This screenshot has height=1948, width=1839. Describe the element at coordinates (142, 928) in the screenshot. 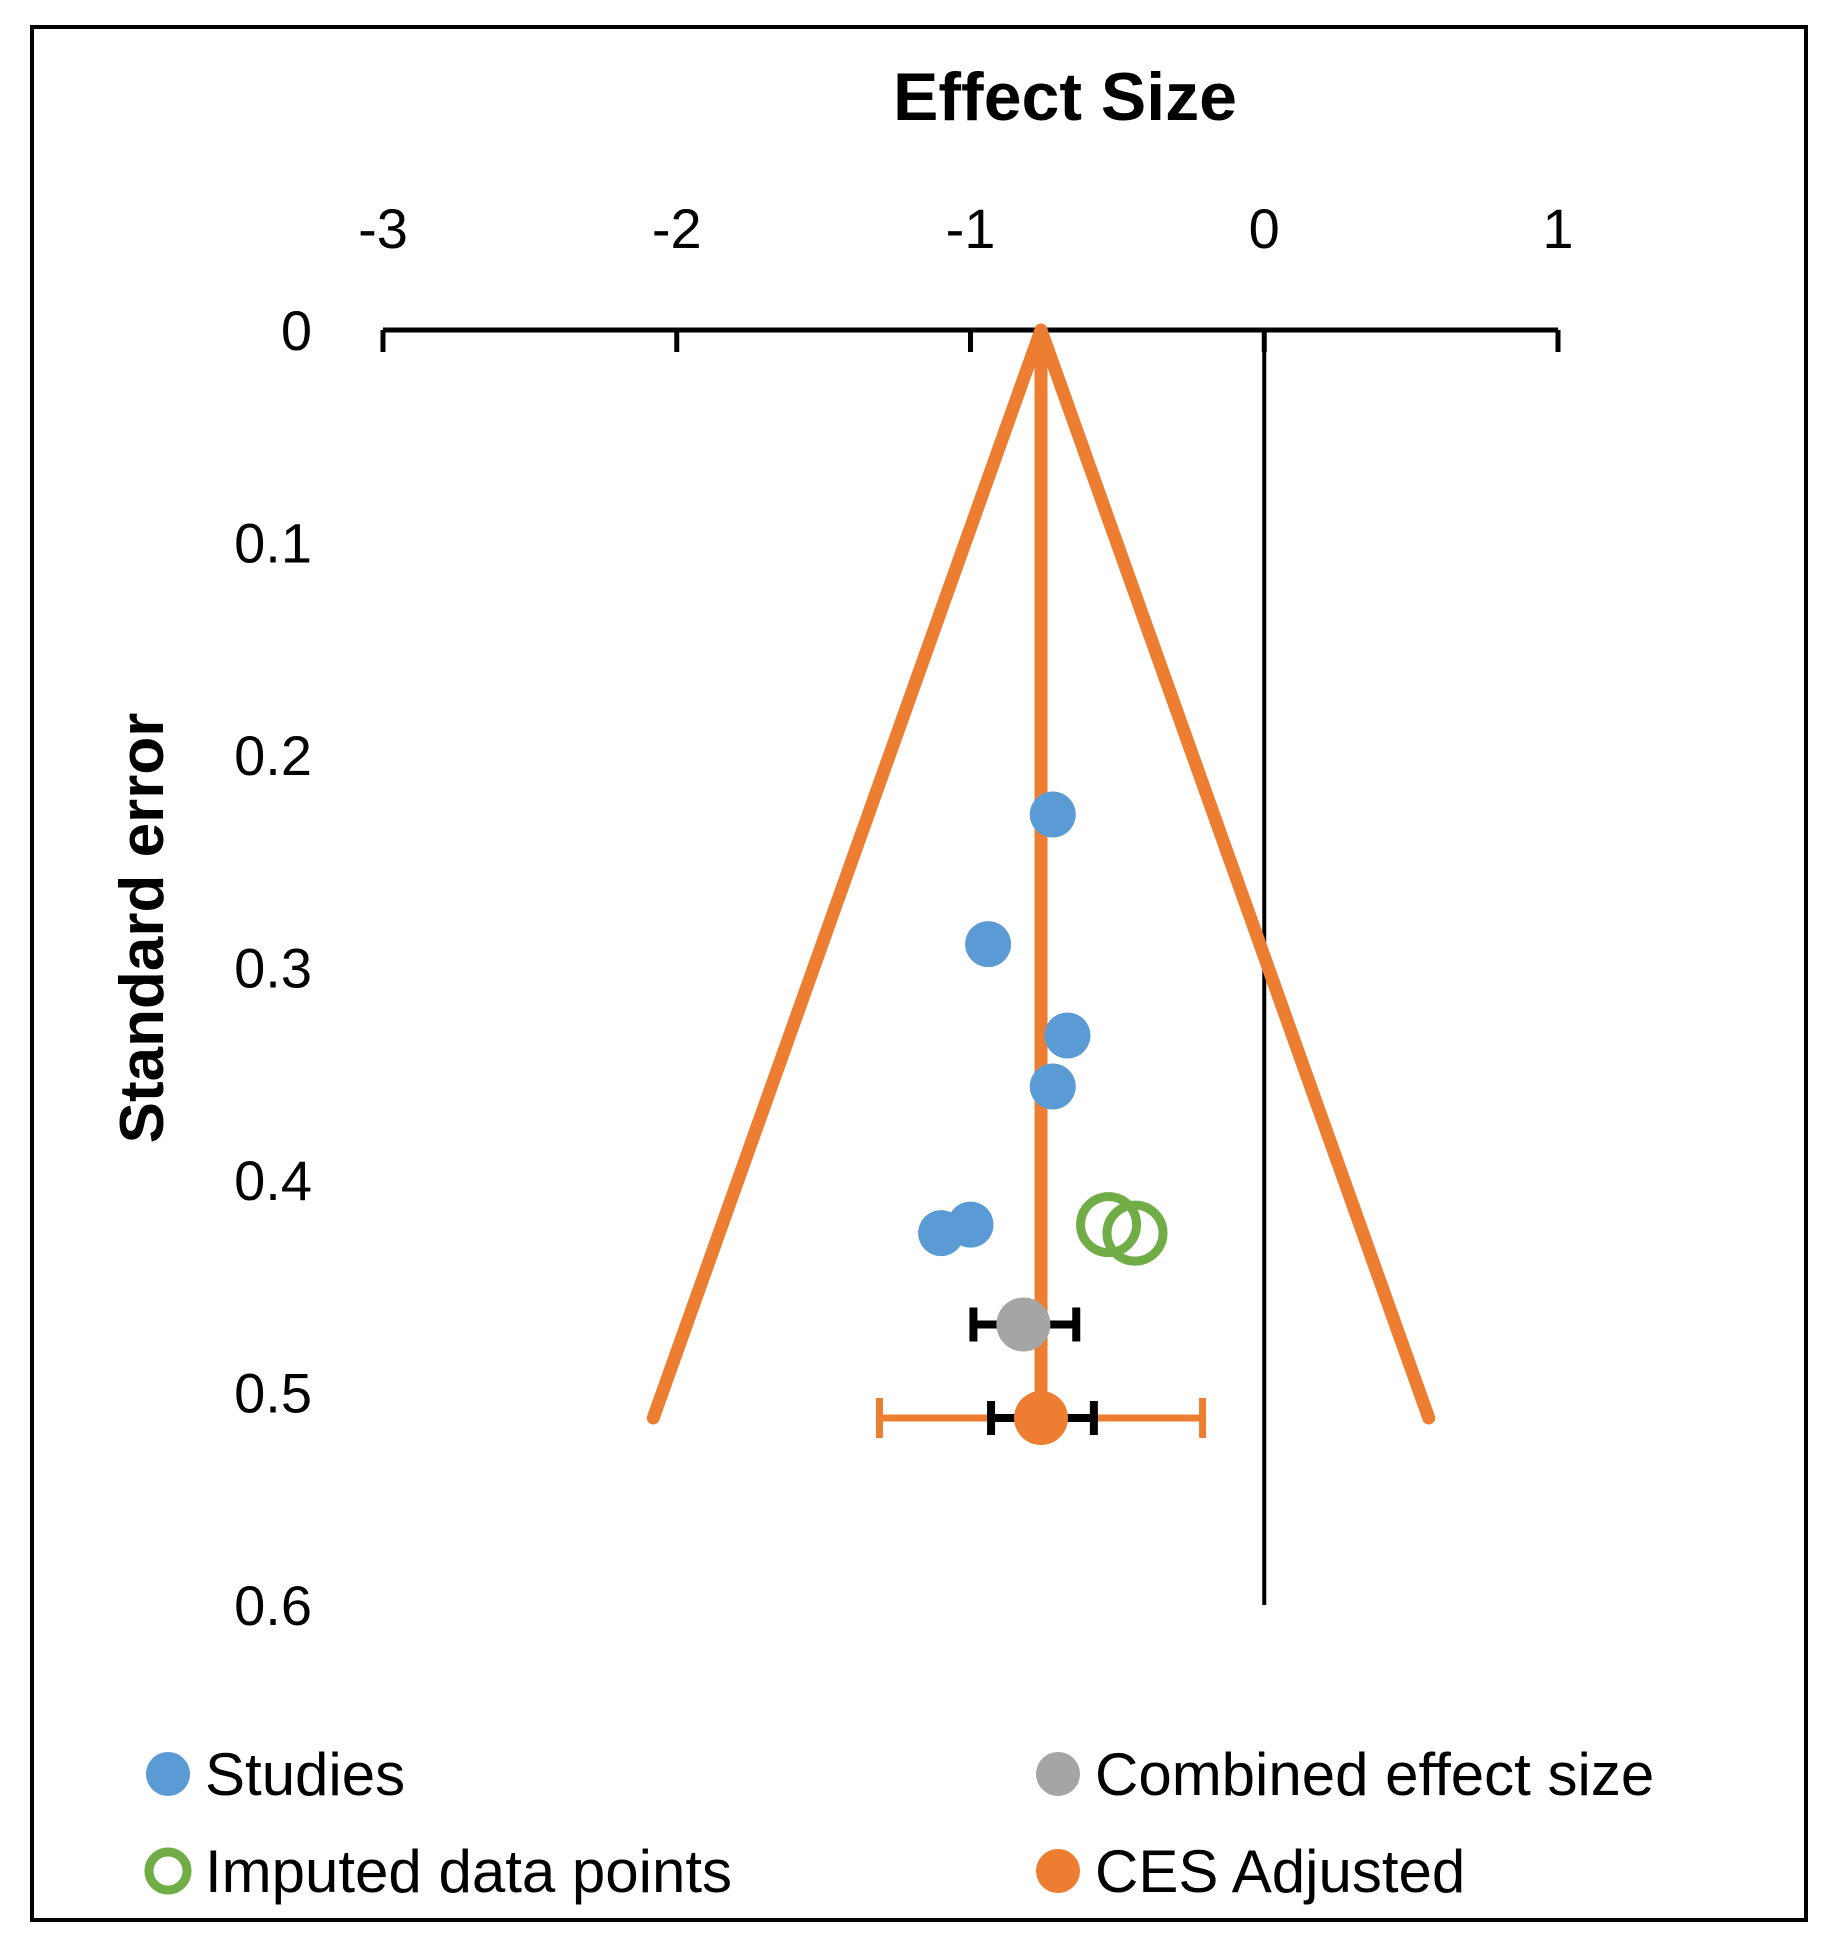

I see `y-axis-label: Standard error` at that location.